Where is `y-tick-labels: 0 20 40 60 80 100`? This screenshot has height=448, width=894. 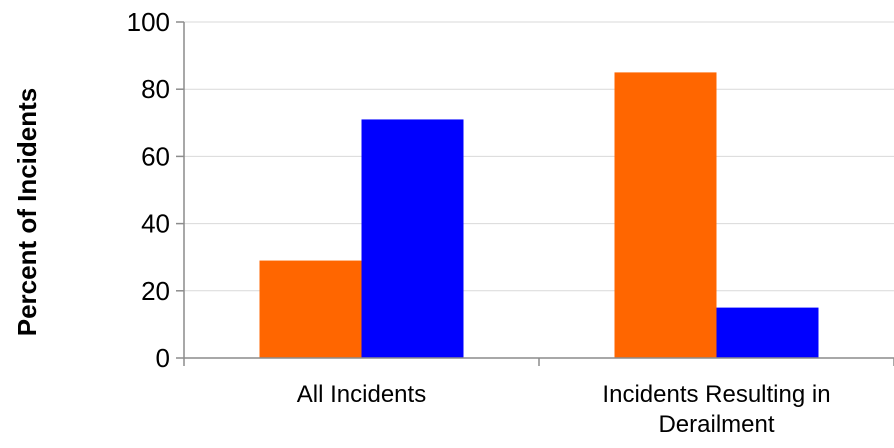 y-tick-labels: 0 20 40 60 80 100 is located at coordinates (148, 190).